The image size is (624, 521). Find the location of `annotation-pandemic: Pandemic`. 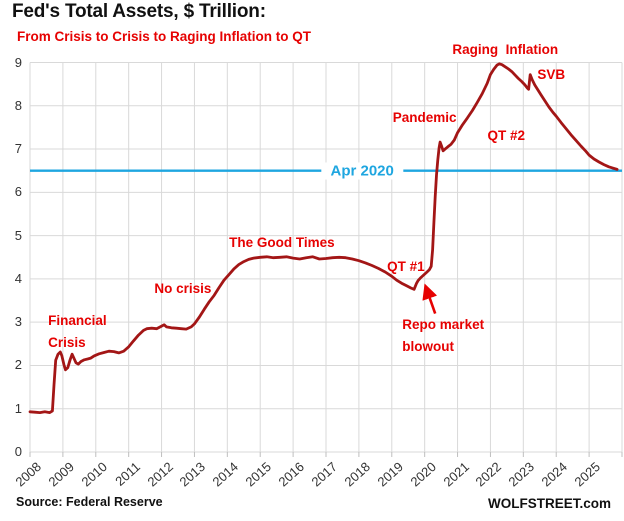

annotation-pandemic: Pandemic is located at coordinates (424, 117).